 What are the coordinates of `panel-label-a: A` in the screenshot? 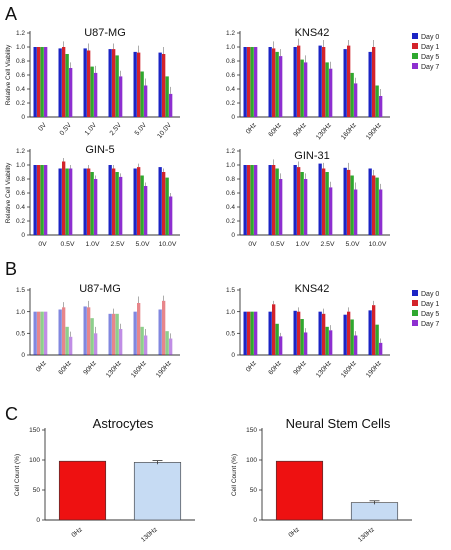 It's located at (11, 14).